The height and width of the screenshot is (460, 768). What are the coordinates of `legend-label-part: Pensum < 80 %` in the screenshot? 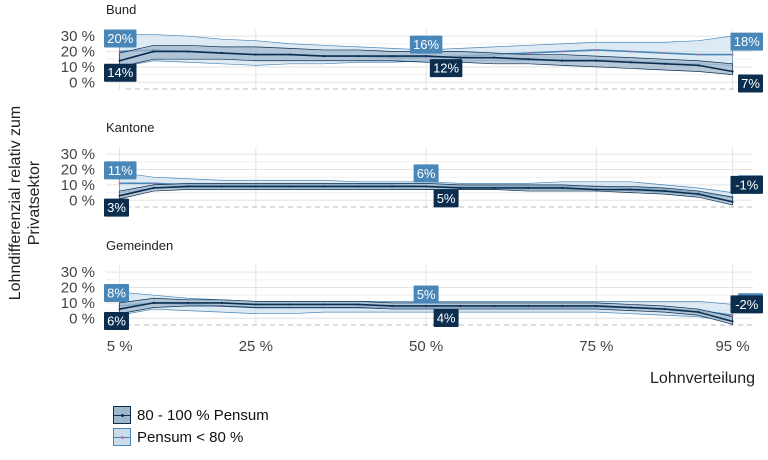 It's located at (190, 437).